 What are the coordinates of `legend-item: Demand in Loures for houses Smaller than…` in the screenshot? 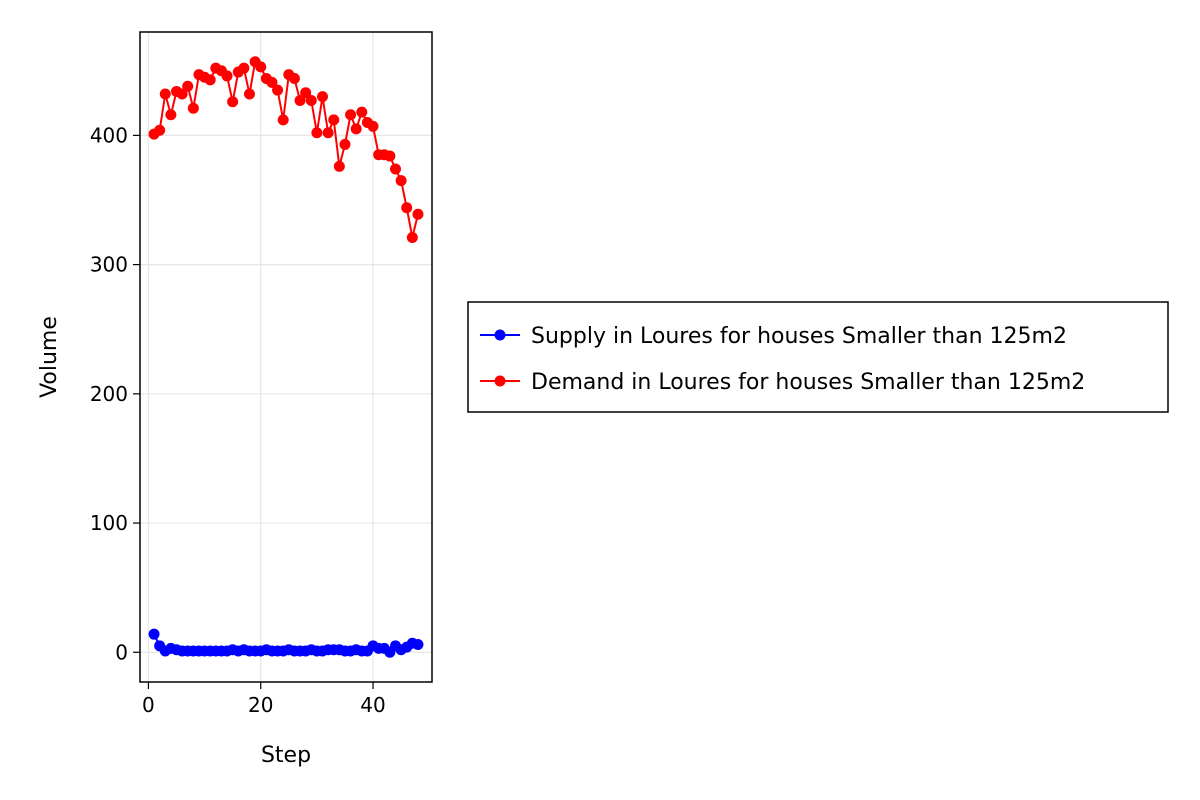 It's located at (782, 382).